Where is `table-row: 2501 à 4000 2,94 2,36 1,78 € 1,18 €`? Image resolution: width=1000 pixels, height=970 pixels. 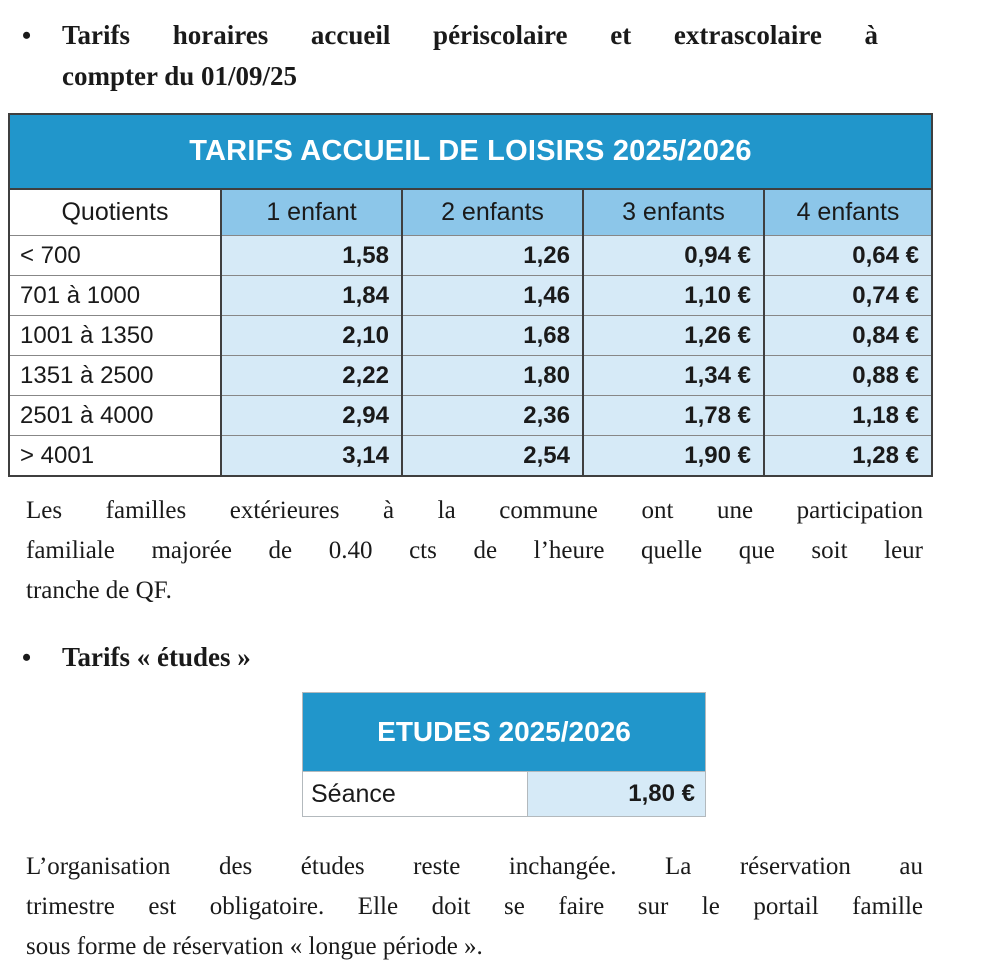 table-row: 2501 à 4000 2,94 2,36 1,78 € 1,18 € is located at coordinates (470, 415).